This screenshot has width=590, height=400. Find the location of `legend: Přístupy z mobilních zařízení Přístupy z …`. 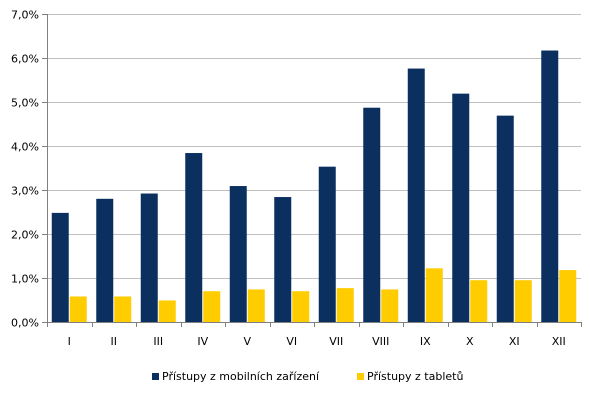

legend: Přístupy z mobilních zařízení Přístupy z … is located at coordinates (307, 376).